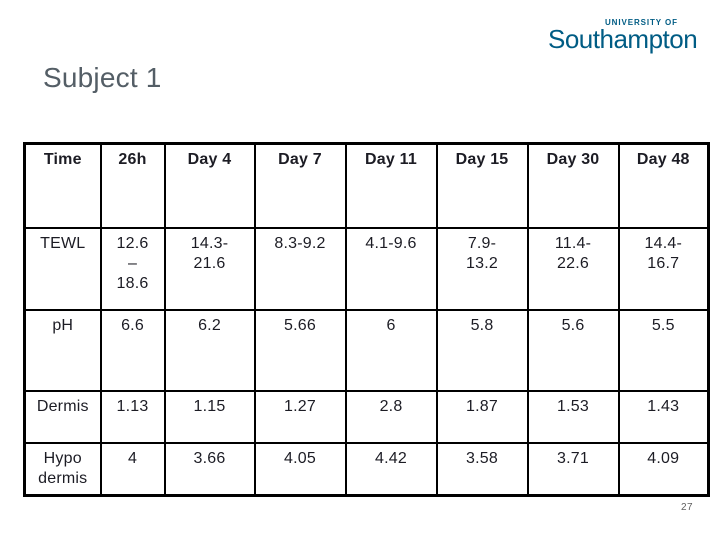 This screenshot has height=540, width=720. I want to click on table-cell: 4.09, so click(663, 469).